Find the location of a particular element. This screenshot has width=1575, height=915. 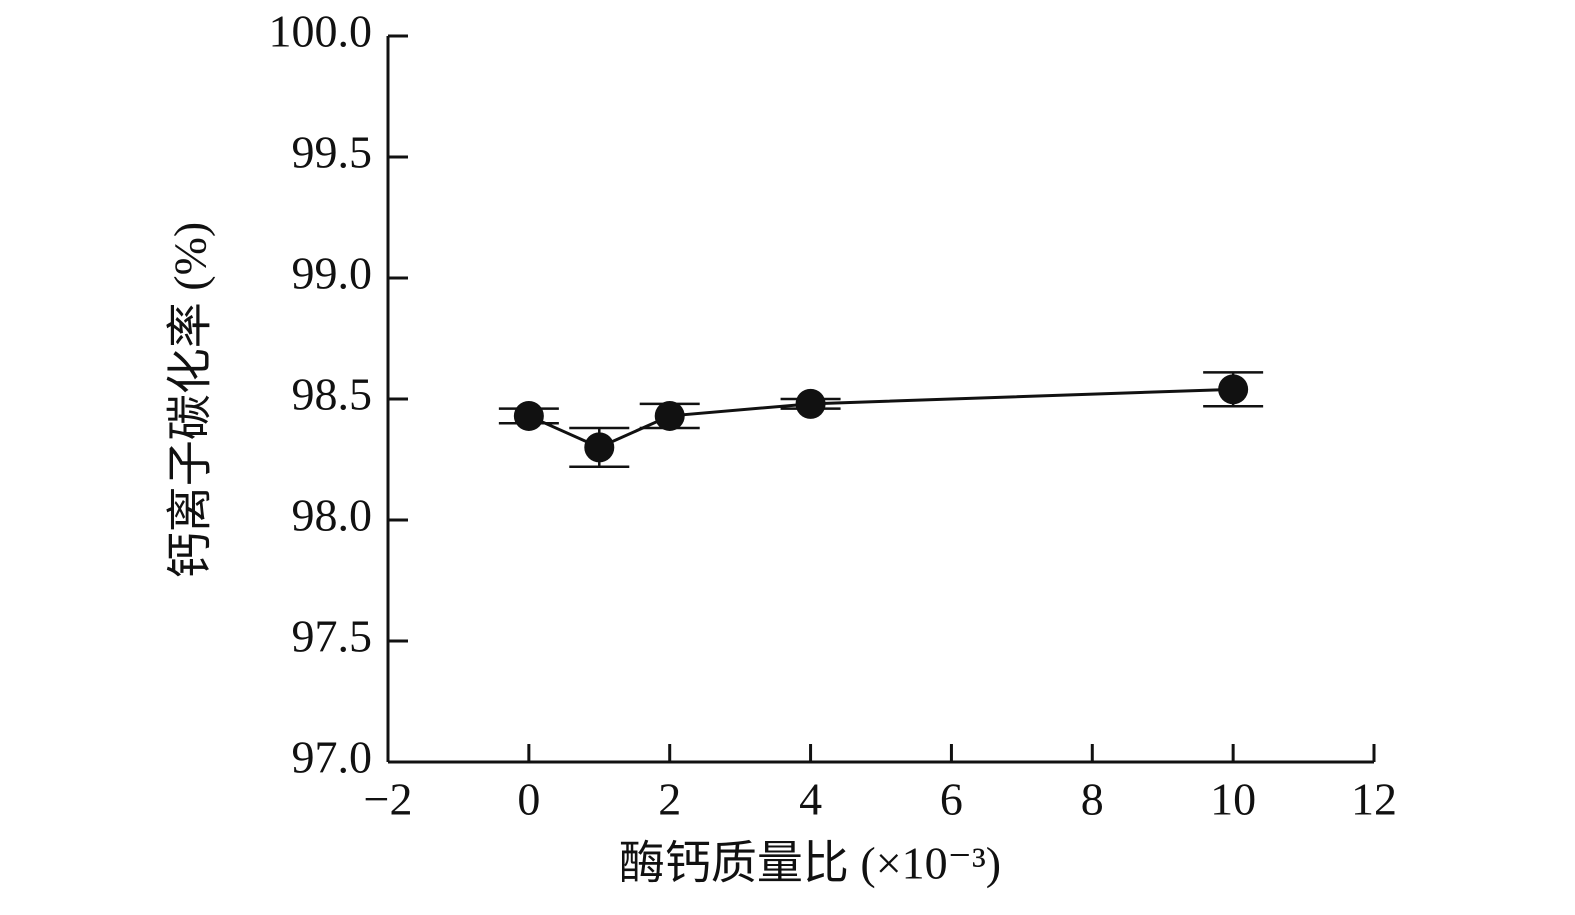

x-axis-label: 酶钙质量比 (×10⁻³) is located at coordinates (810, 863).